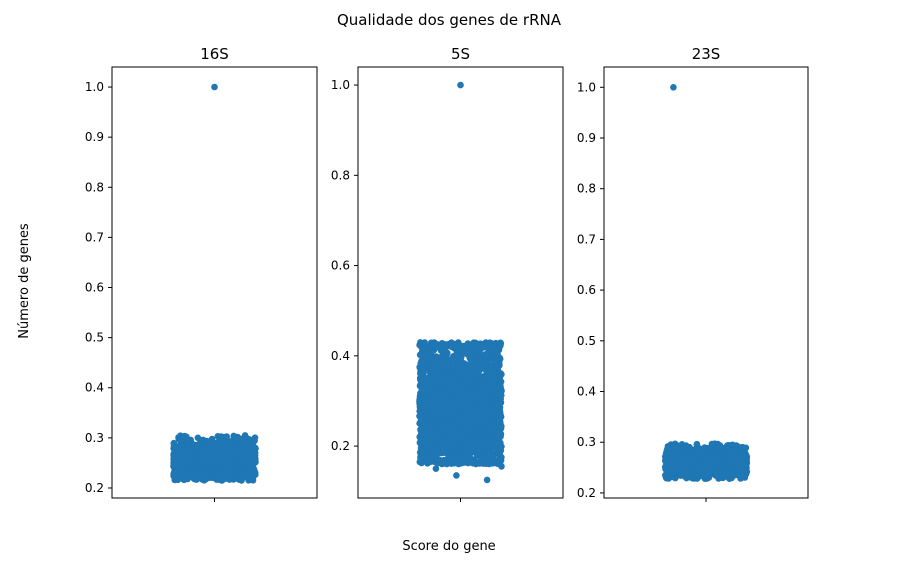 The image size is (898, 561). I want to click on figure-title: Qualidade dos genes de rRNA, so click(449, 20).